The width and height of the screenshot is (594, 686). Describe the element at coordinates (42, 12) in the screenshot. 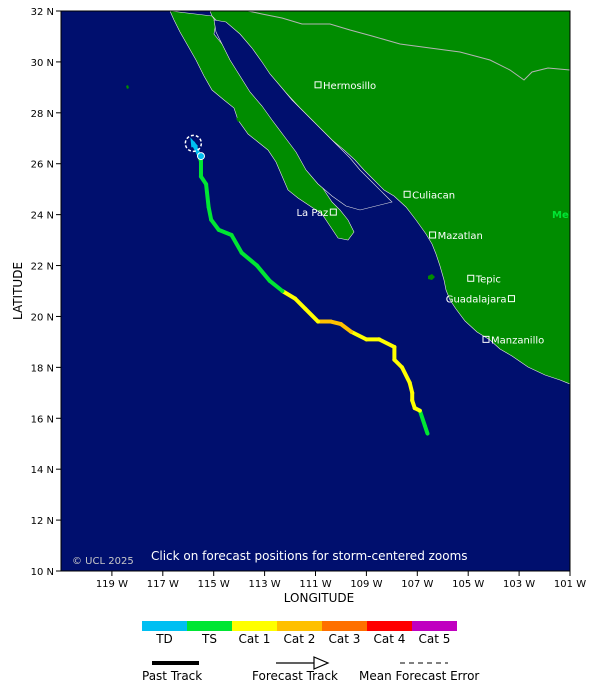

I see `y-tick-label: 32 N` at that location.